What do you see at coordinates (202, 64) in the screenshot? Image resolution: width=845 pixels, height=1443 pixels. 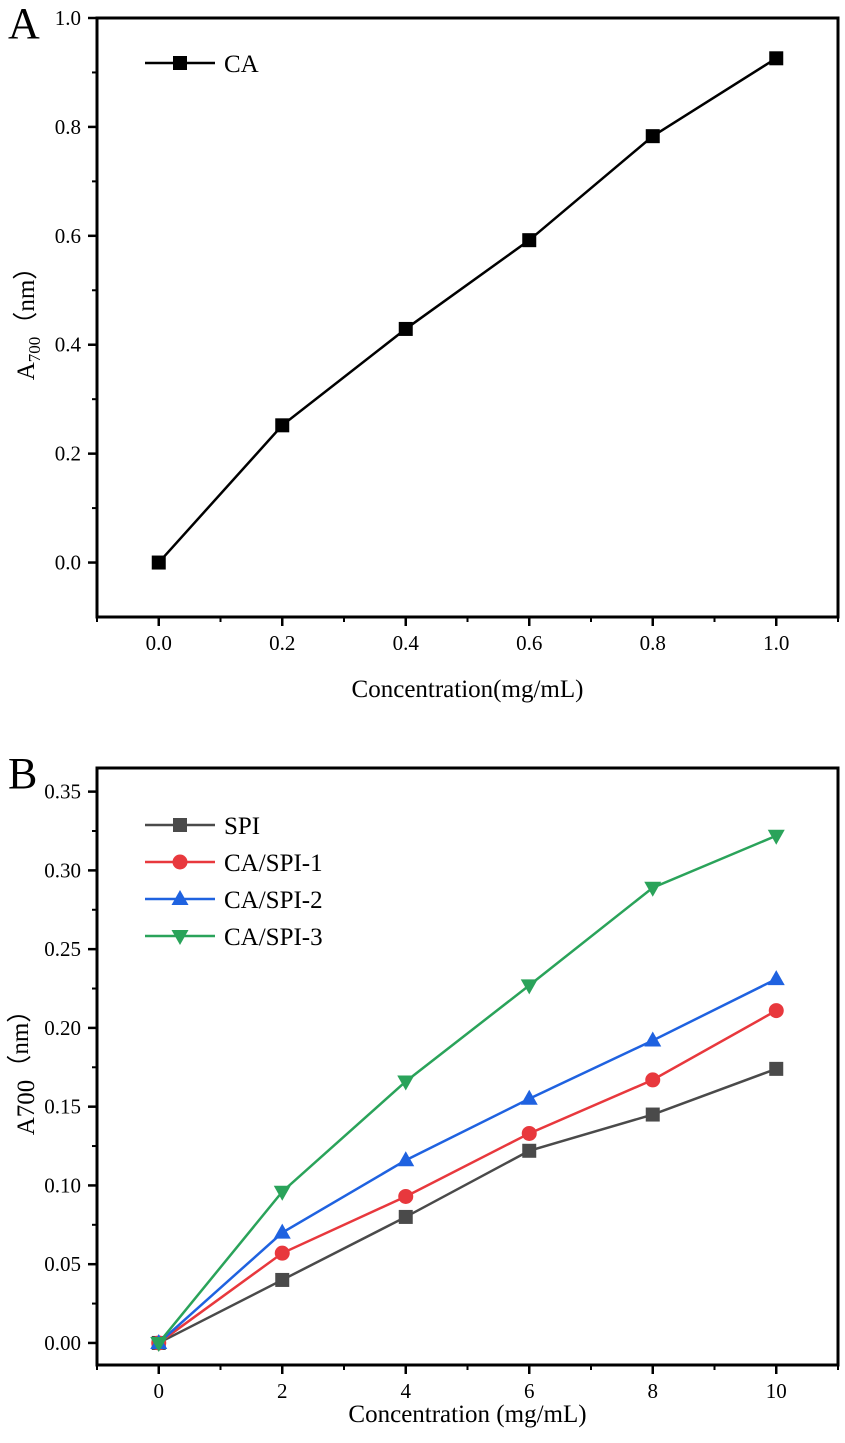 I see `legend-item: CA` at bounding box center [202, 64].